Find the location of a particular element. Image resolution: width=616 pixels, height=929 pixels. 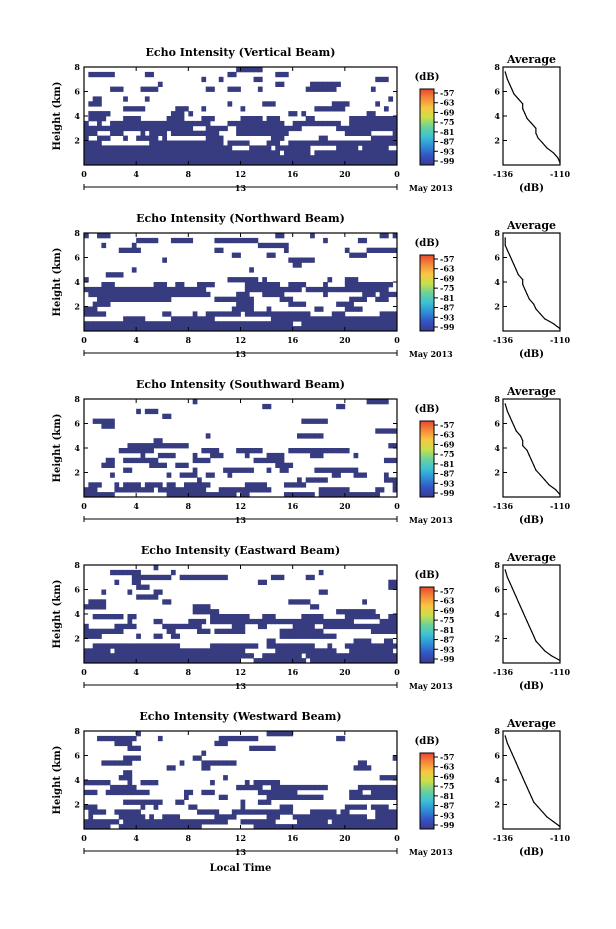

avg-y-tick-label: 6 is located at coordinates (497, 424).